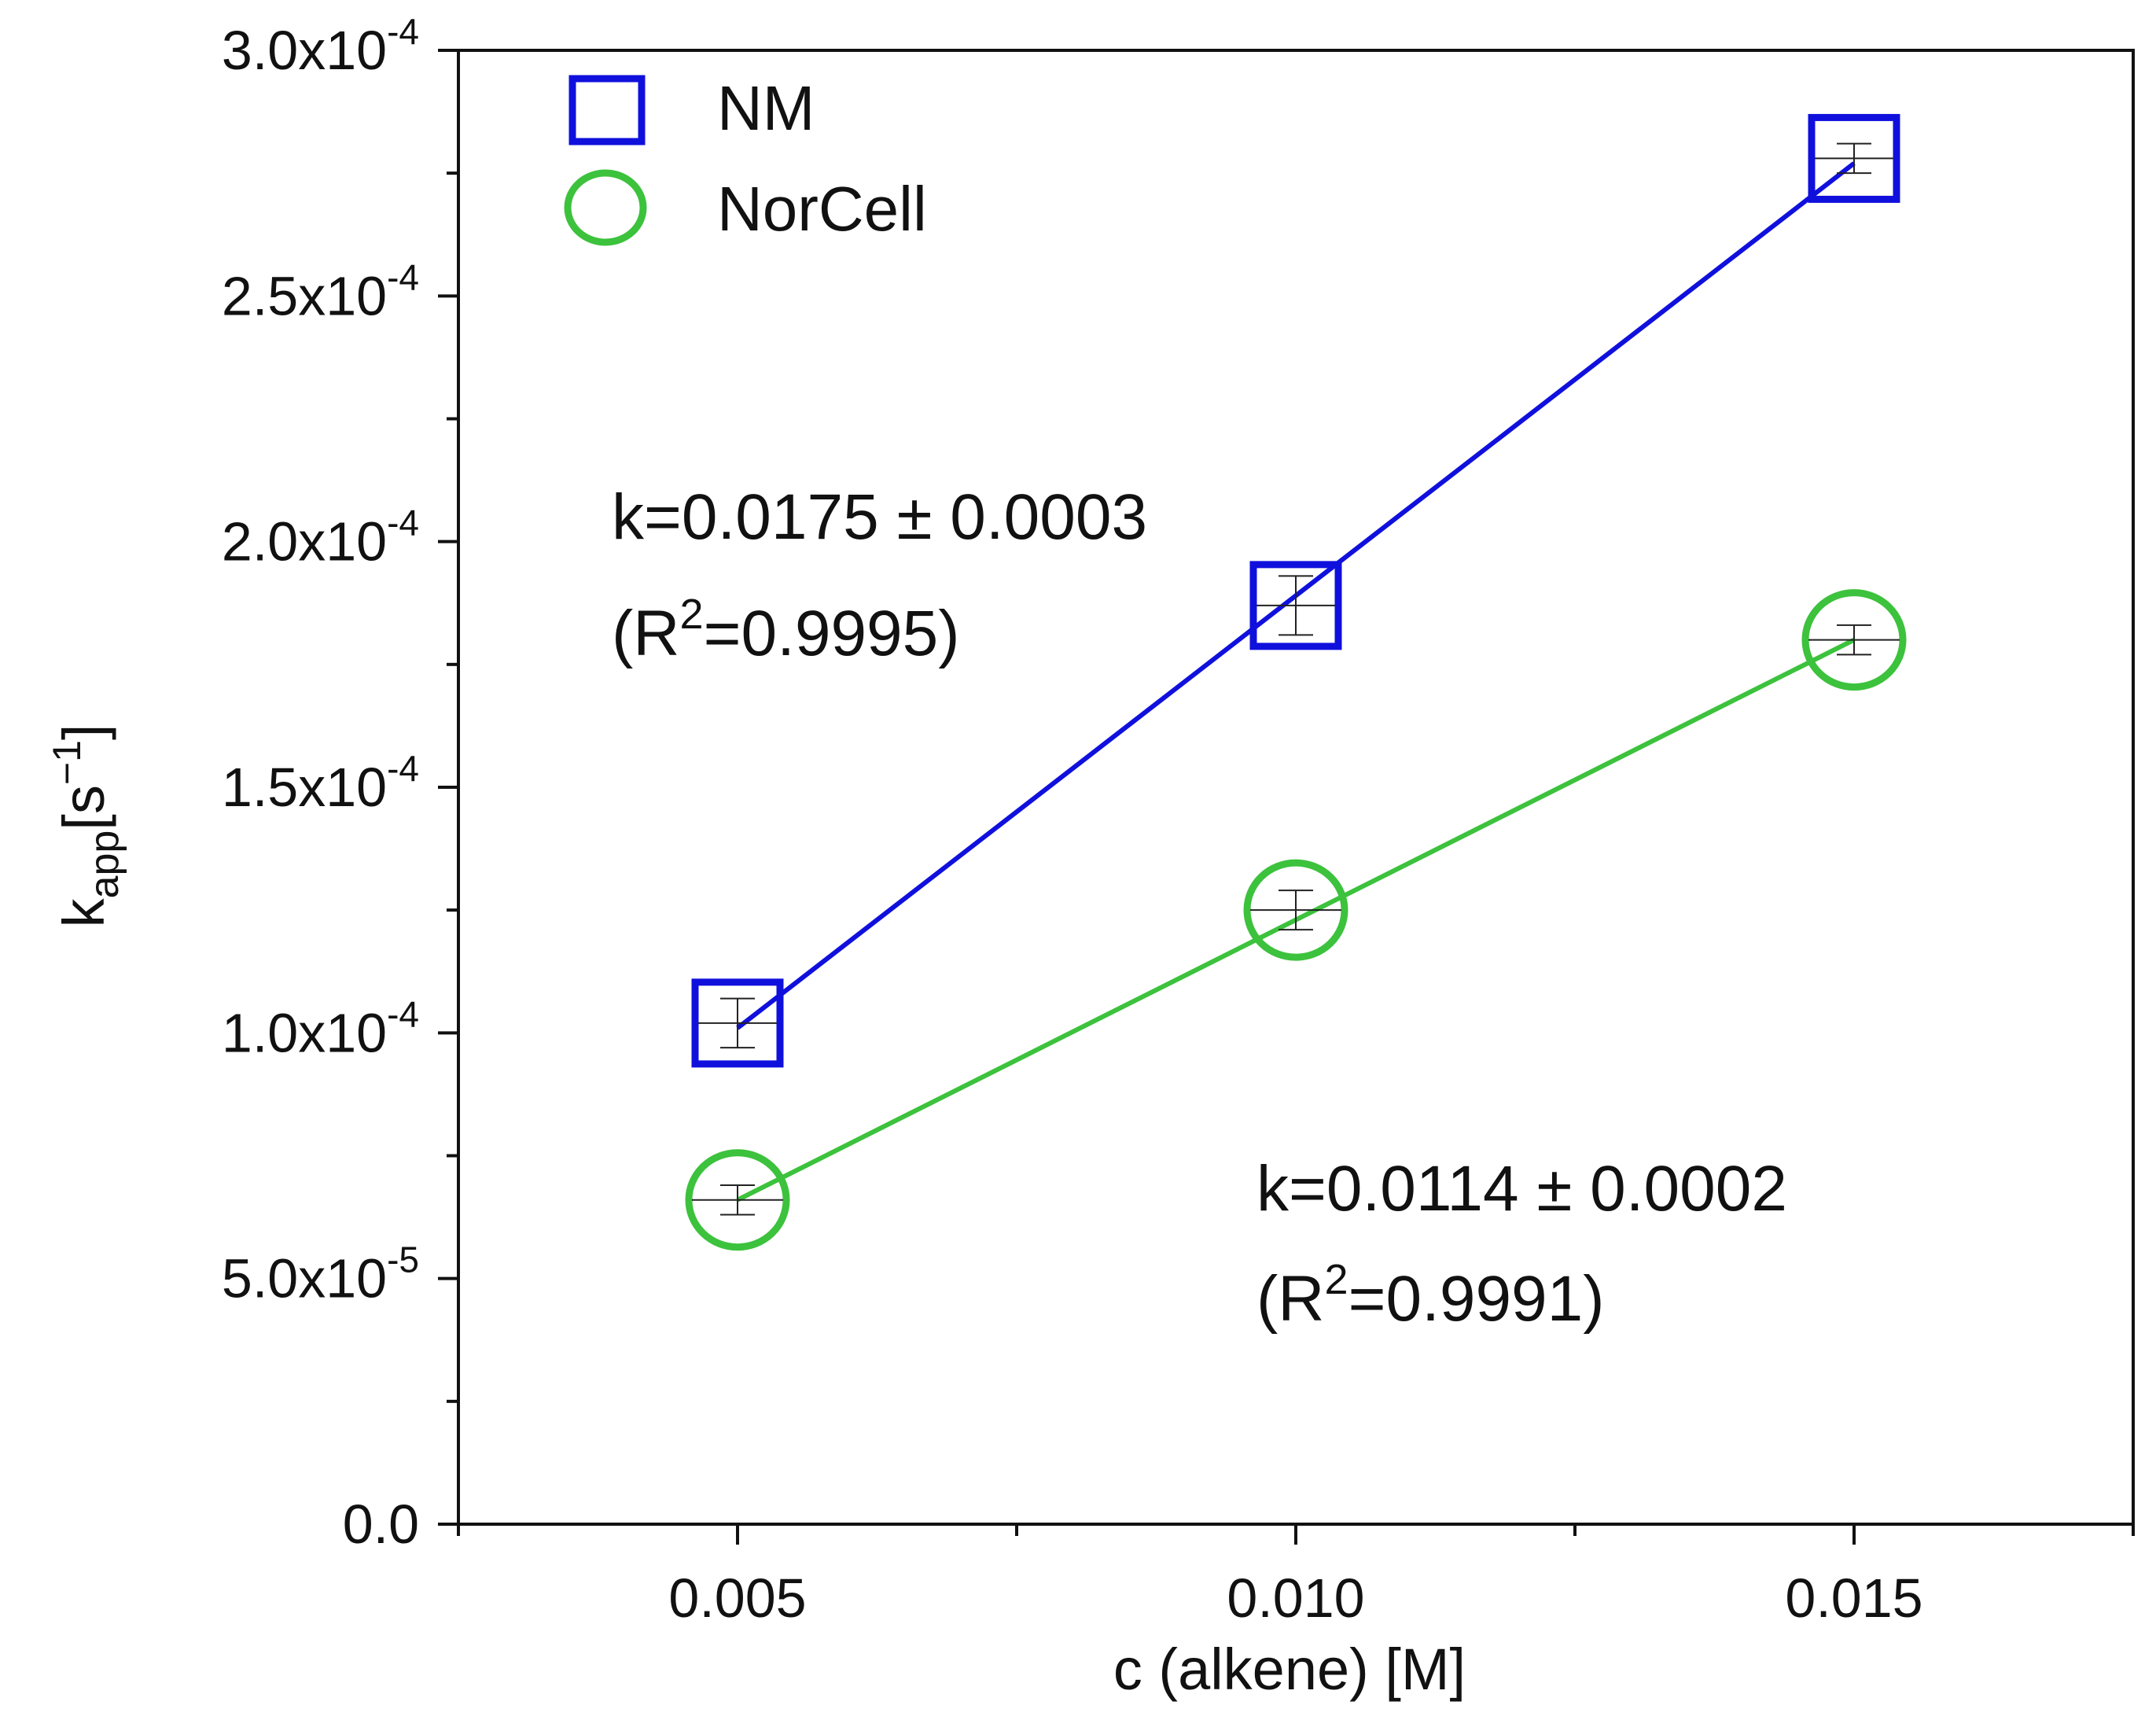 The width and height of the screenshot is (2156, 1720). What do you see at coordinates (766, 108) in the screenshot?
I see `legend-label-nm: NM` at bounding box center [766, 108].